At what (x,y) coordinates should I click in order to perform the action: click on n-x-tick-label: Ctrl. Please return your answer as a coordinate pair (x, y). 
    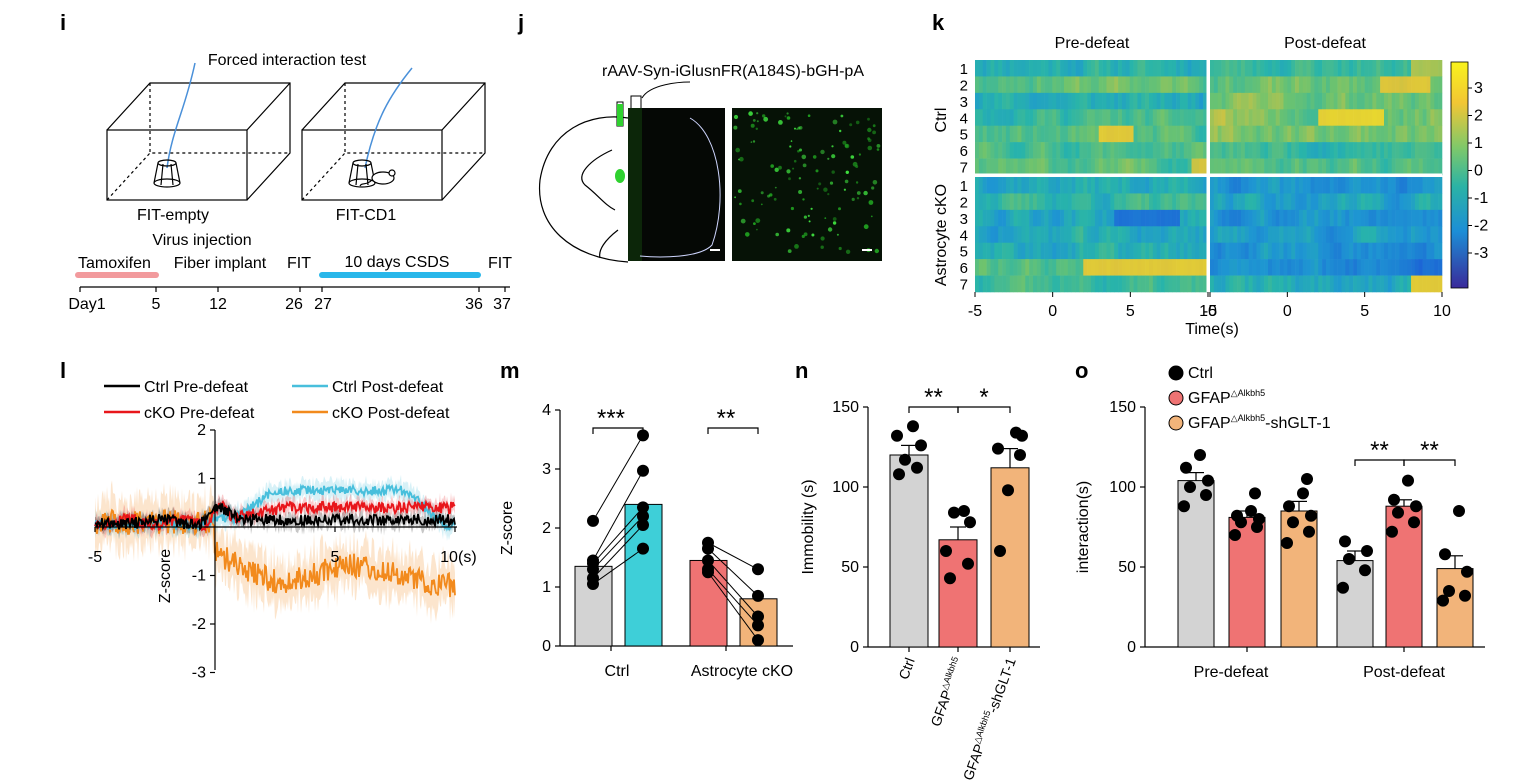
    Looking at the image, I should click on (906, 669).